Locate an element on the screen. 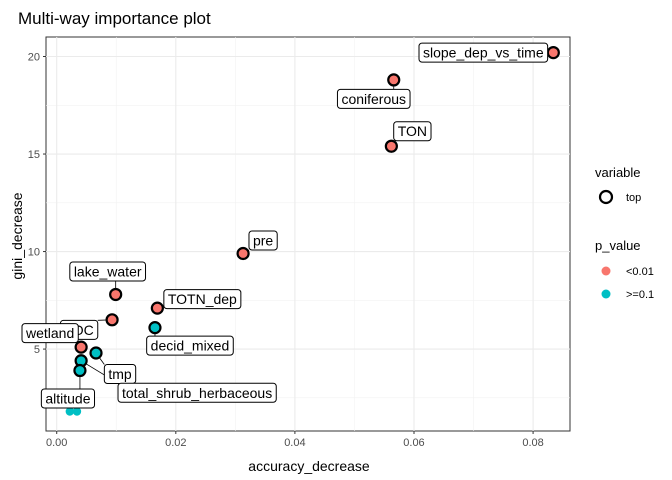  x-tick-label: 0.08 is located at coordinates (532, 443).